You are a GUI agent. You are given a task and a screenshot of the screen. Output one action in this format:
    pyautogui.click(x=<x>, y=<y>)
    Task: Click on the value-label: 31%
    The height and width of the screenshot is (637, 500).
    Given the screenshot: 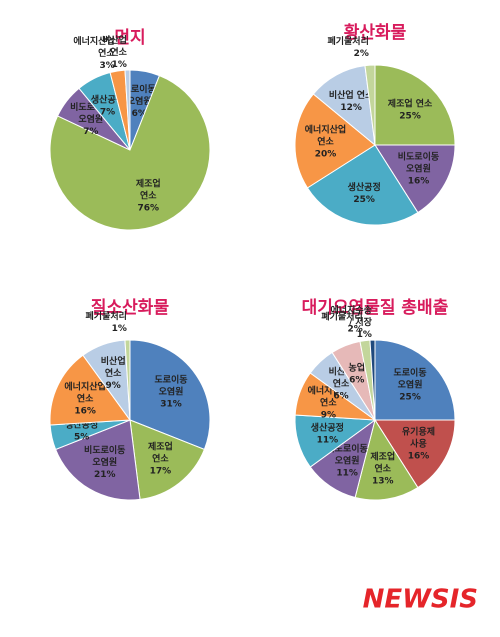 What is the action you would take?
    pyautogui.click(x=171, y=405)
    